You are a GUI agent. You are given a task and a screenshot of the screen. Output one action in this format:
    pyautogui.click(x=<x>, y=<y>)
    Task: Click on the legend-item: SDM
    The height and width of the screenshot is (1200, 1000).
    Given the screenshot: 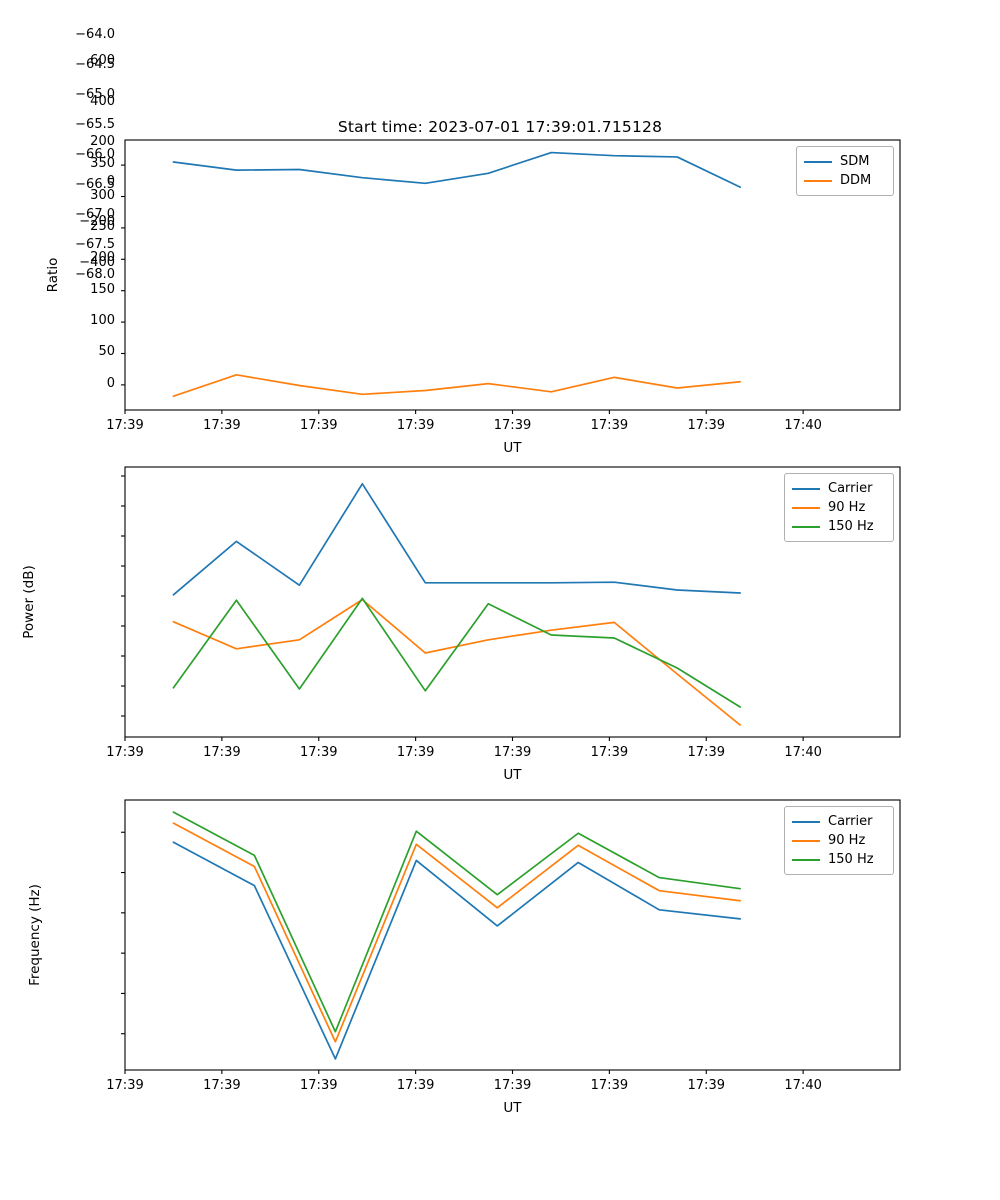 What is the action you would take?
    pyautogui.click(x=845, y=161)
    